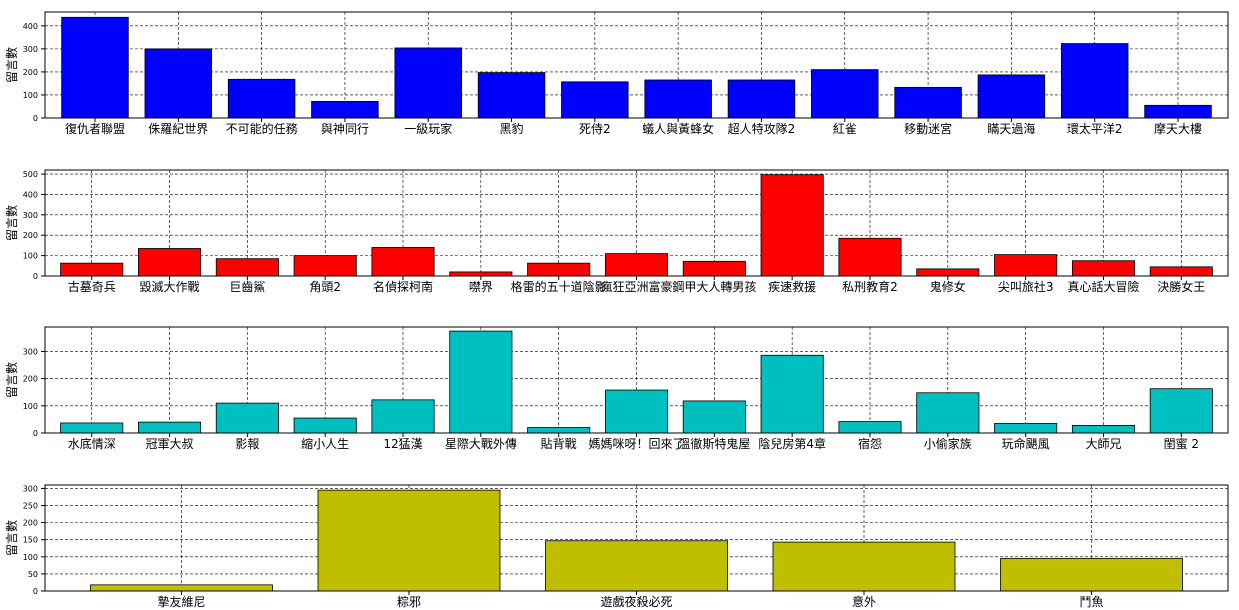 The image size is (1239, 610). Describe the element at coordinates (178, 129) in the screenshot. I see `x-tick-label: 侏羅紀世界` at that location.